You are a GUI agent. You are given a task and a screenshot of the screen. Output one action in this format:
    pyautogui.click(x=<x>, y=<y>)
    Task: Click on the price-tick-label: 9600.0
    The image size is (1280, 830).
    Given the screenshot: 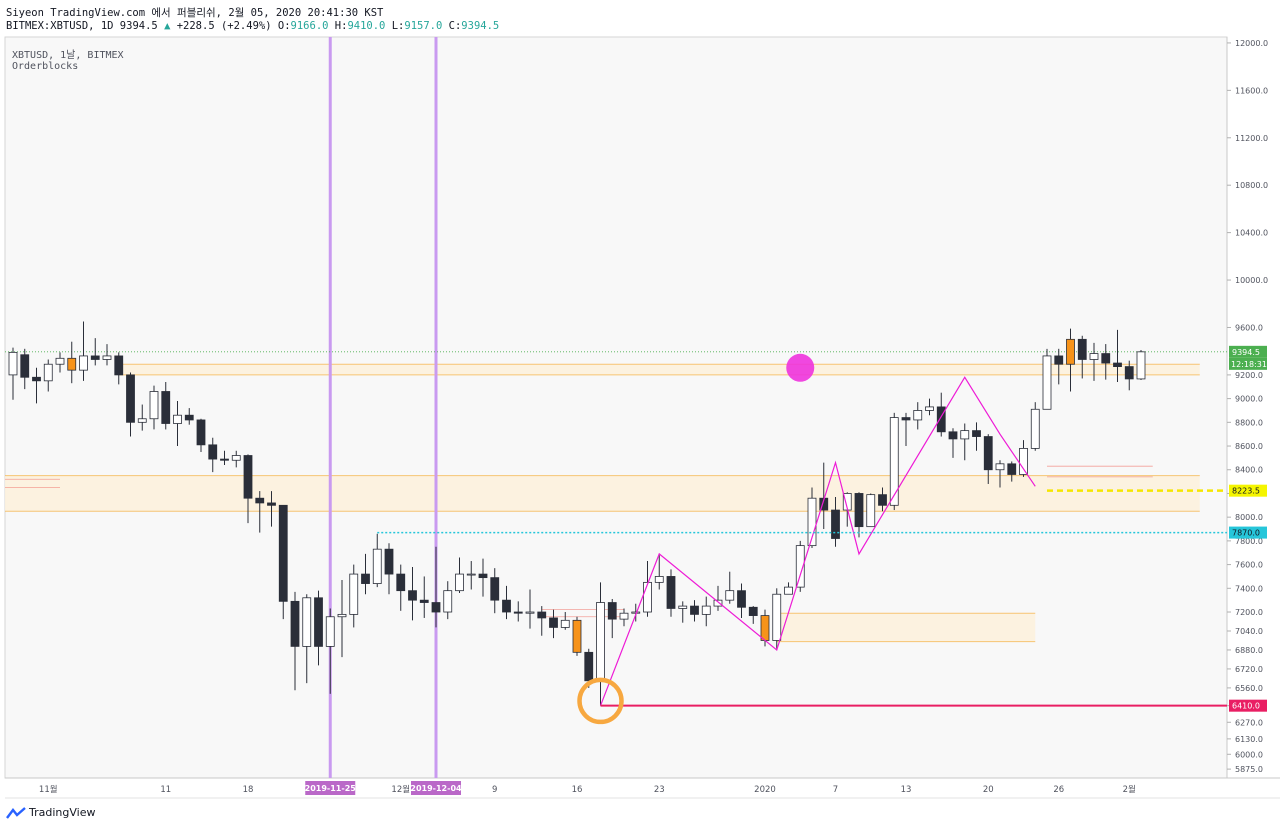 What is the action you would take?
    pyautogui.click(x=1249, y=327)
    